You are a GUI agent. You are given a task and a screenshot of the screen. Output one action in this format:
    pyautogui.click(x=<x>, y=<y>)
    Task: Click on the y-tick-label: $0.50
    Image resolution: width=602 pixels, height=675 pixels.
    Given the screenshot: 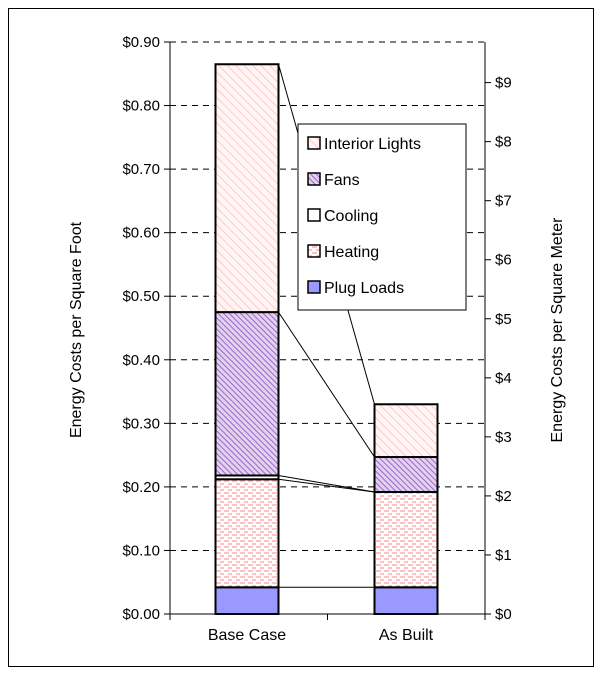 What is the action you would take?
    pyautogui.click(x=141, y=296)
    